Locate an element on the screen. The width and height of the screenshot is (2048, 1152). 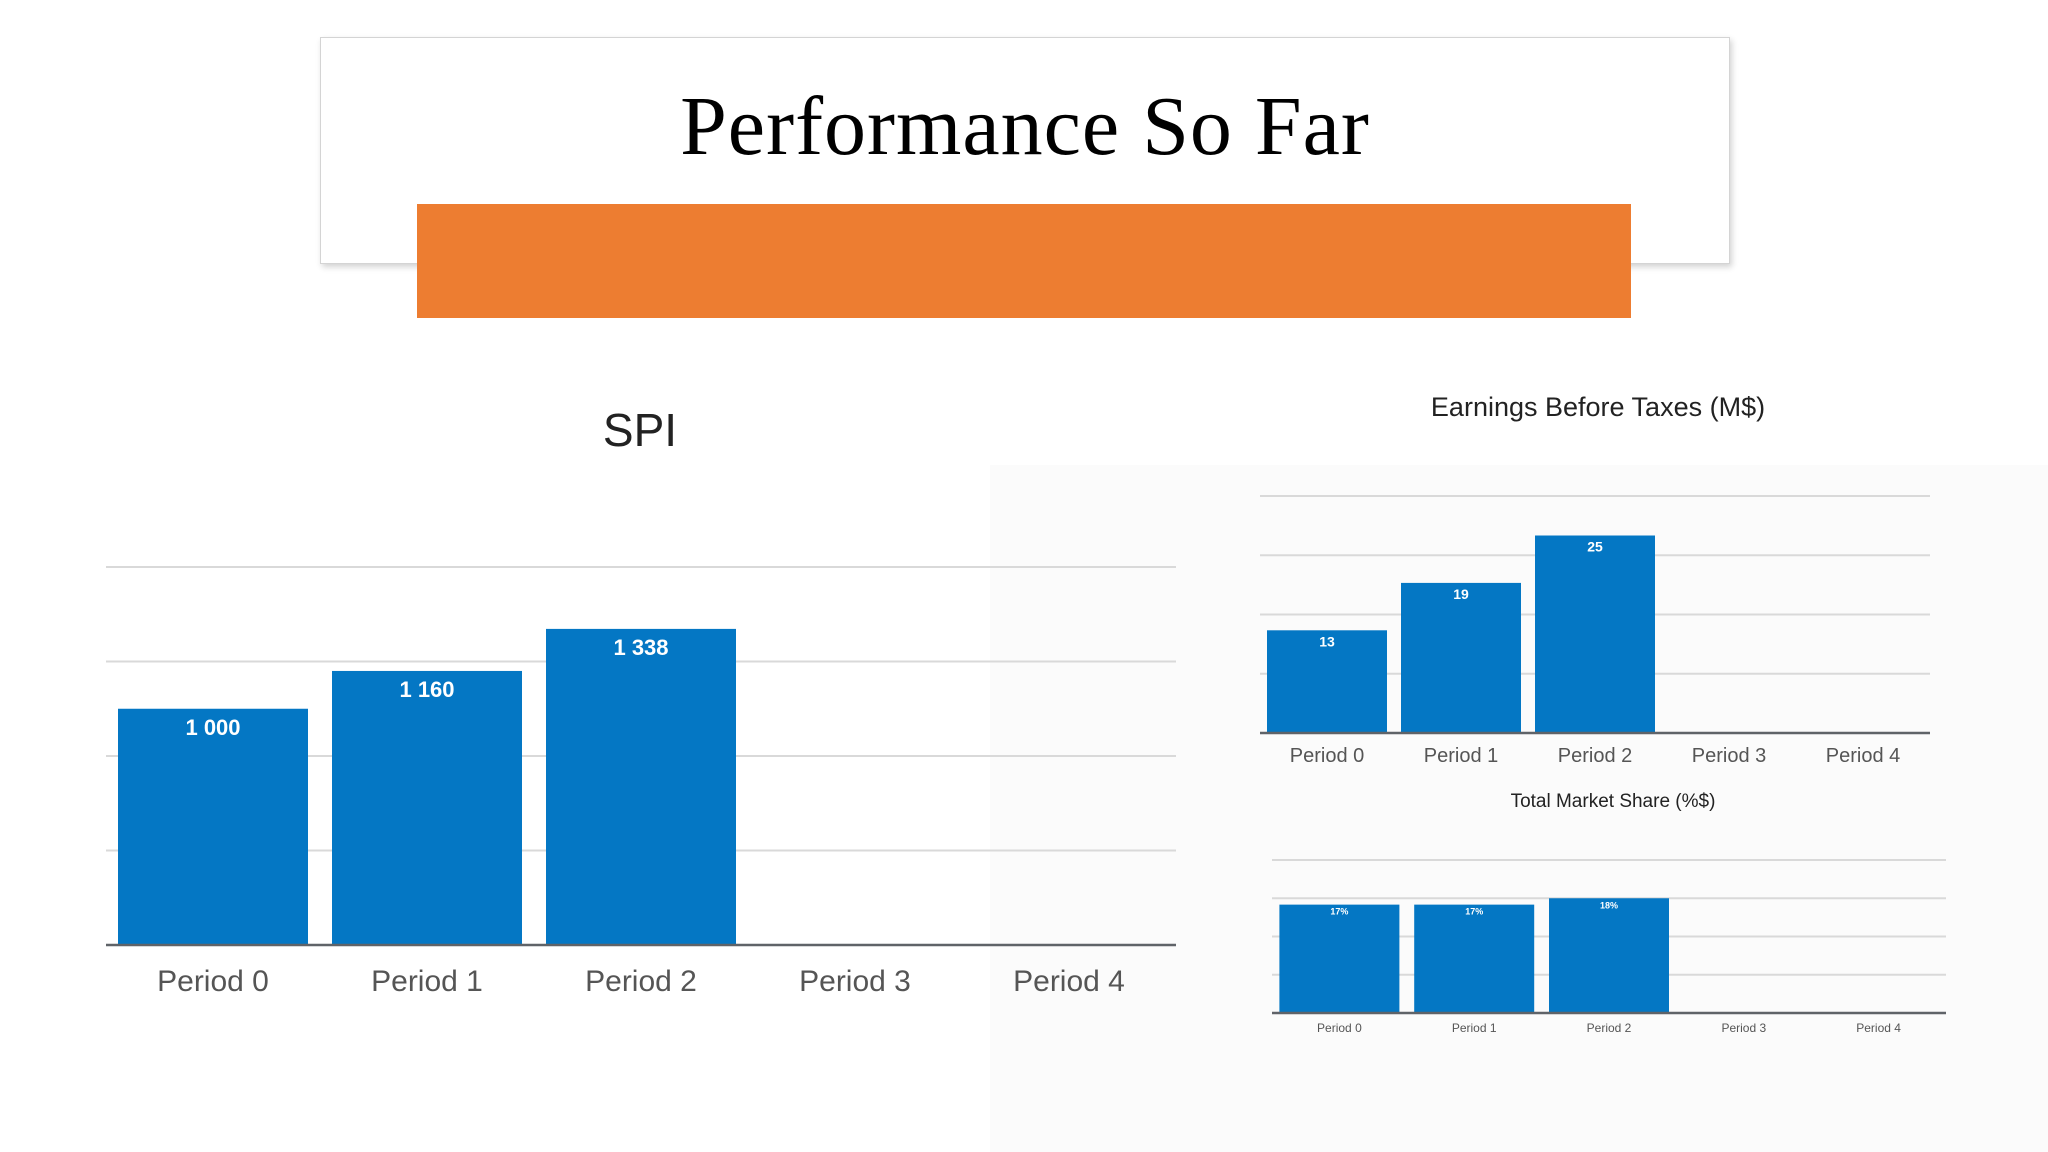
data-label: 1 160 is located at coordinates (426, 689).